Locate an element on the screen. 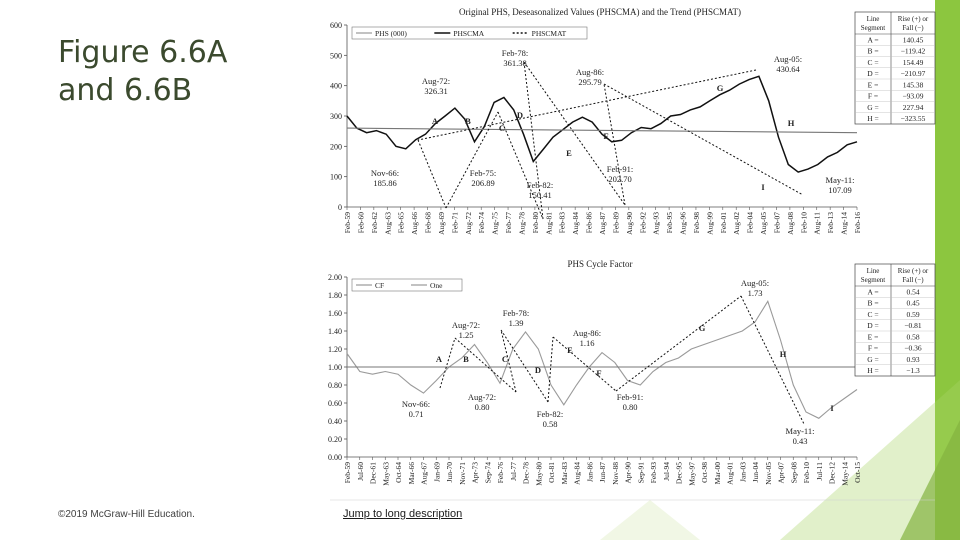 The width and height of the screenshot is (960, 540). annotation-label: Aug-72: is located at coordinates (482, 397).